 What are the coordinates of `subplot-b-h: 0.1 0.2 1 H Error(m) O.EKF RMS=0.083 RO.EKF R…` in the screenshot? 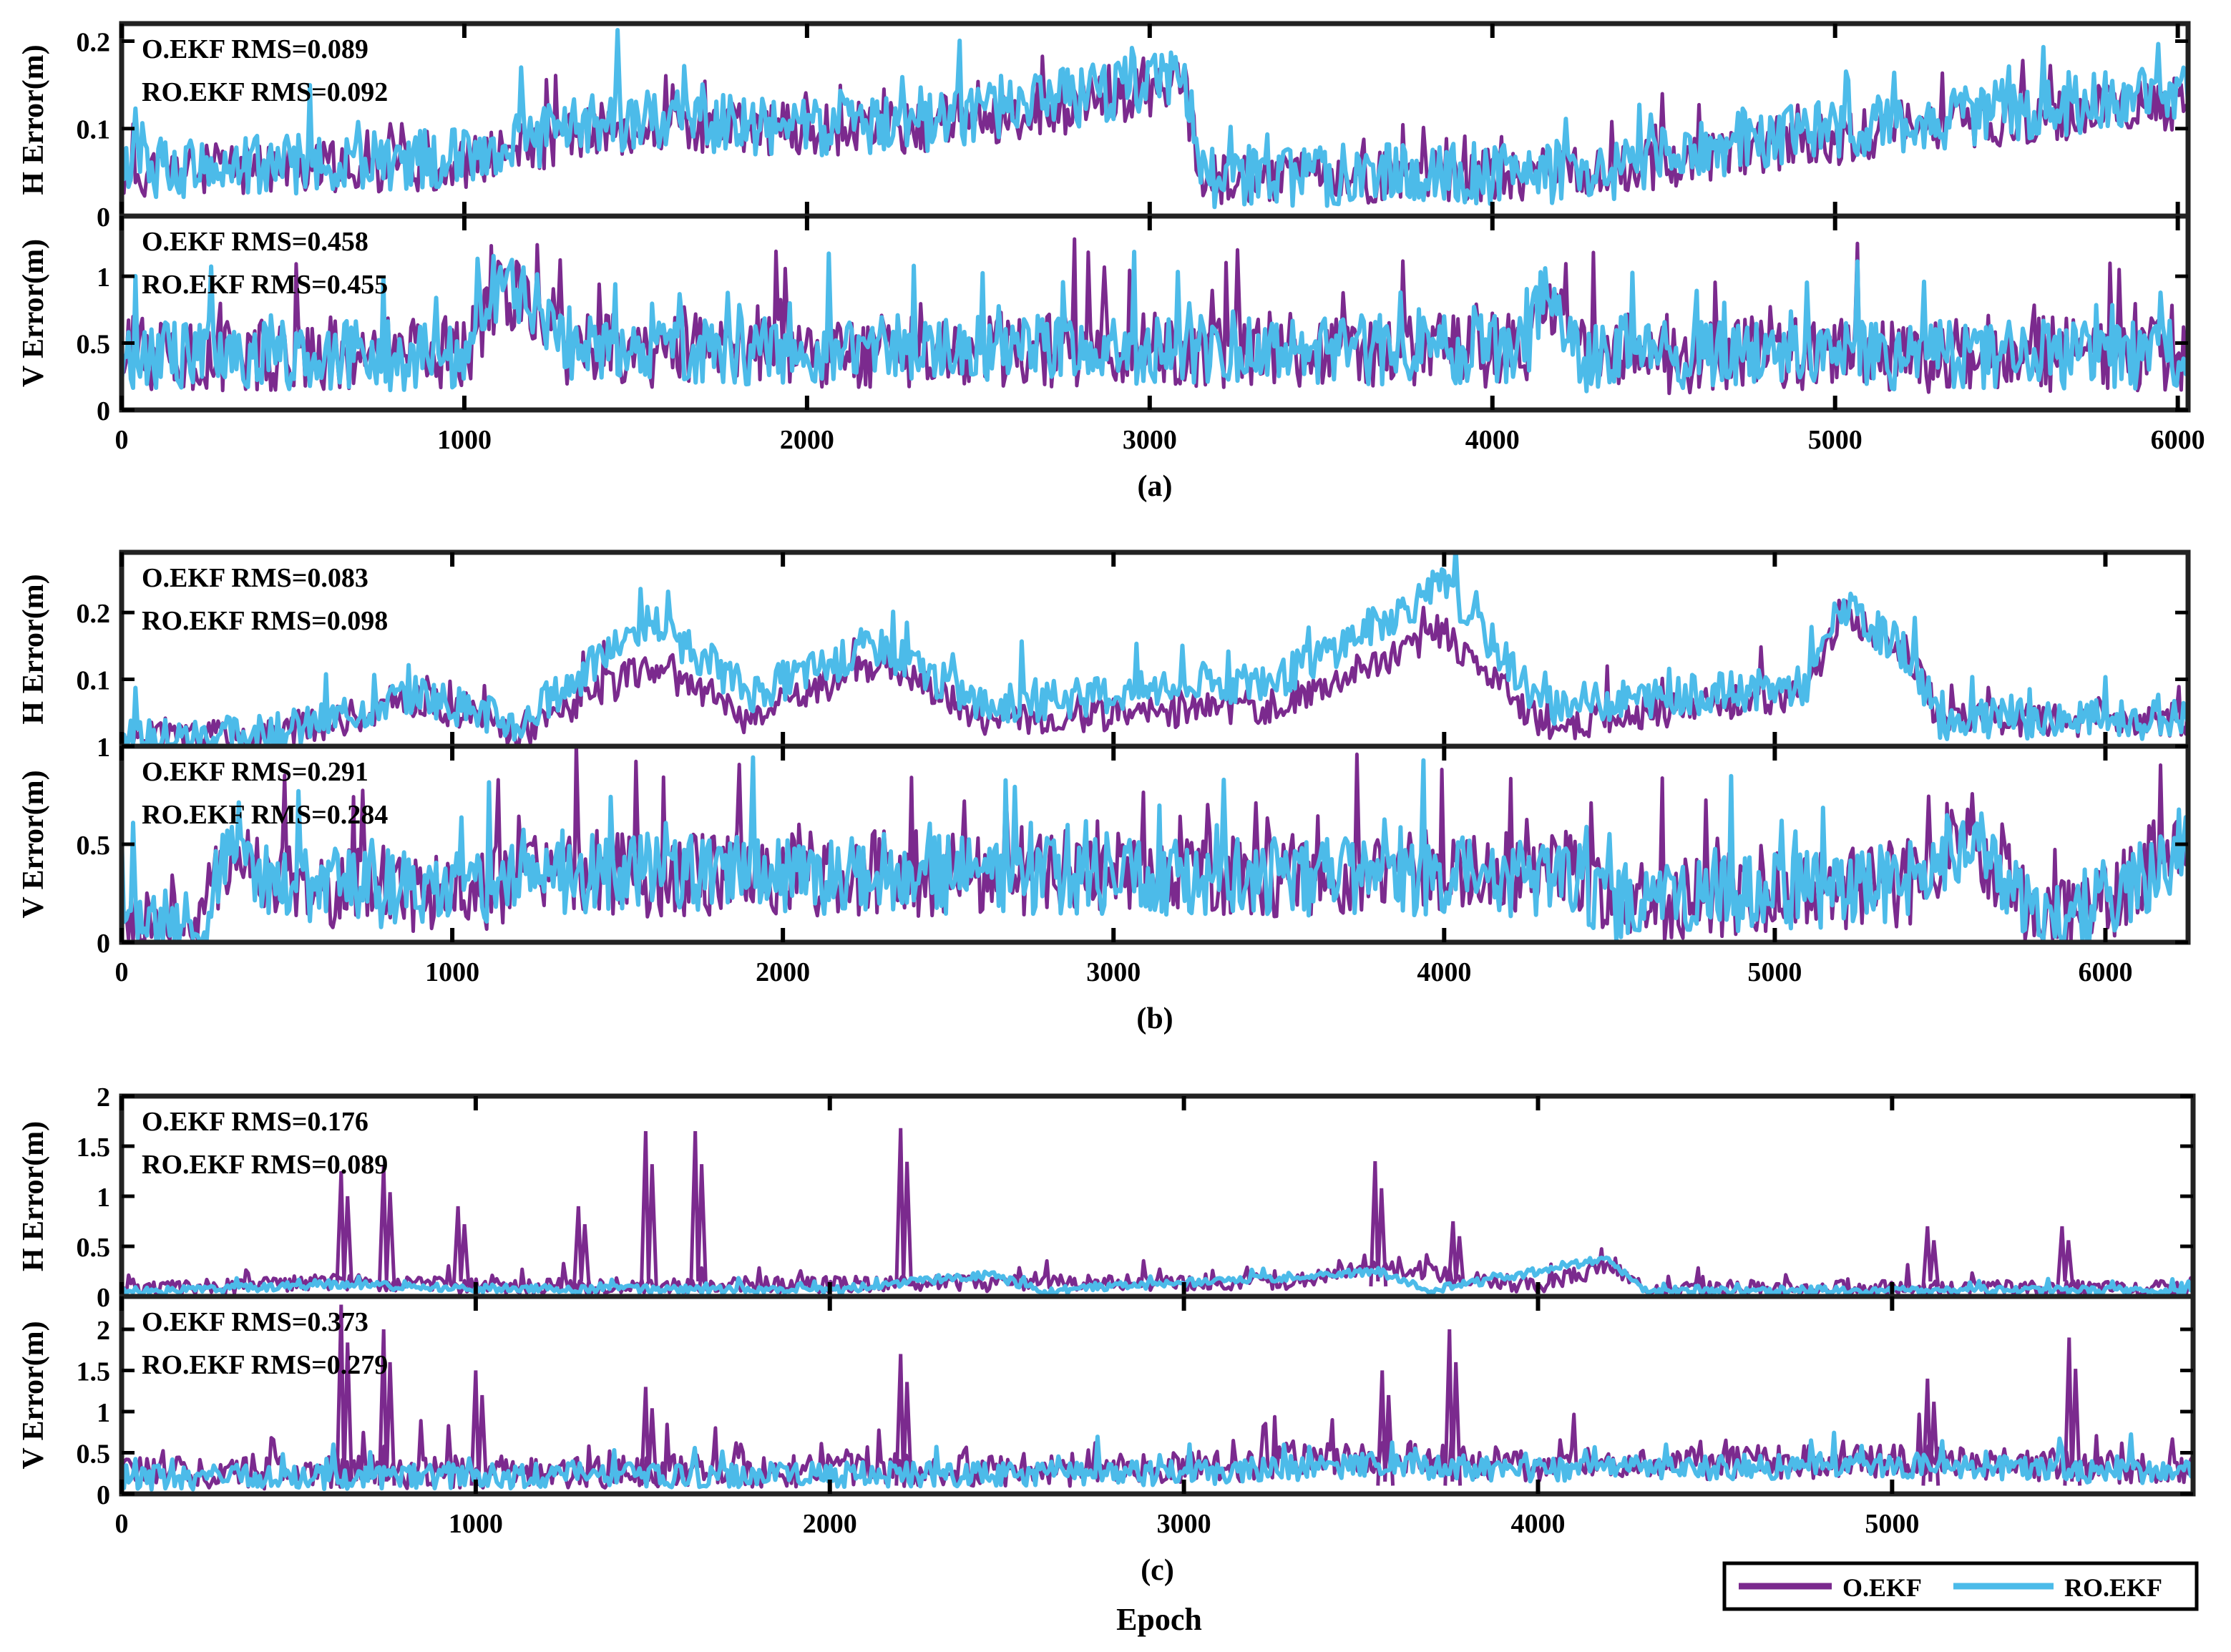 It's located at (1104, 656).